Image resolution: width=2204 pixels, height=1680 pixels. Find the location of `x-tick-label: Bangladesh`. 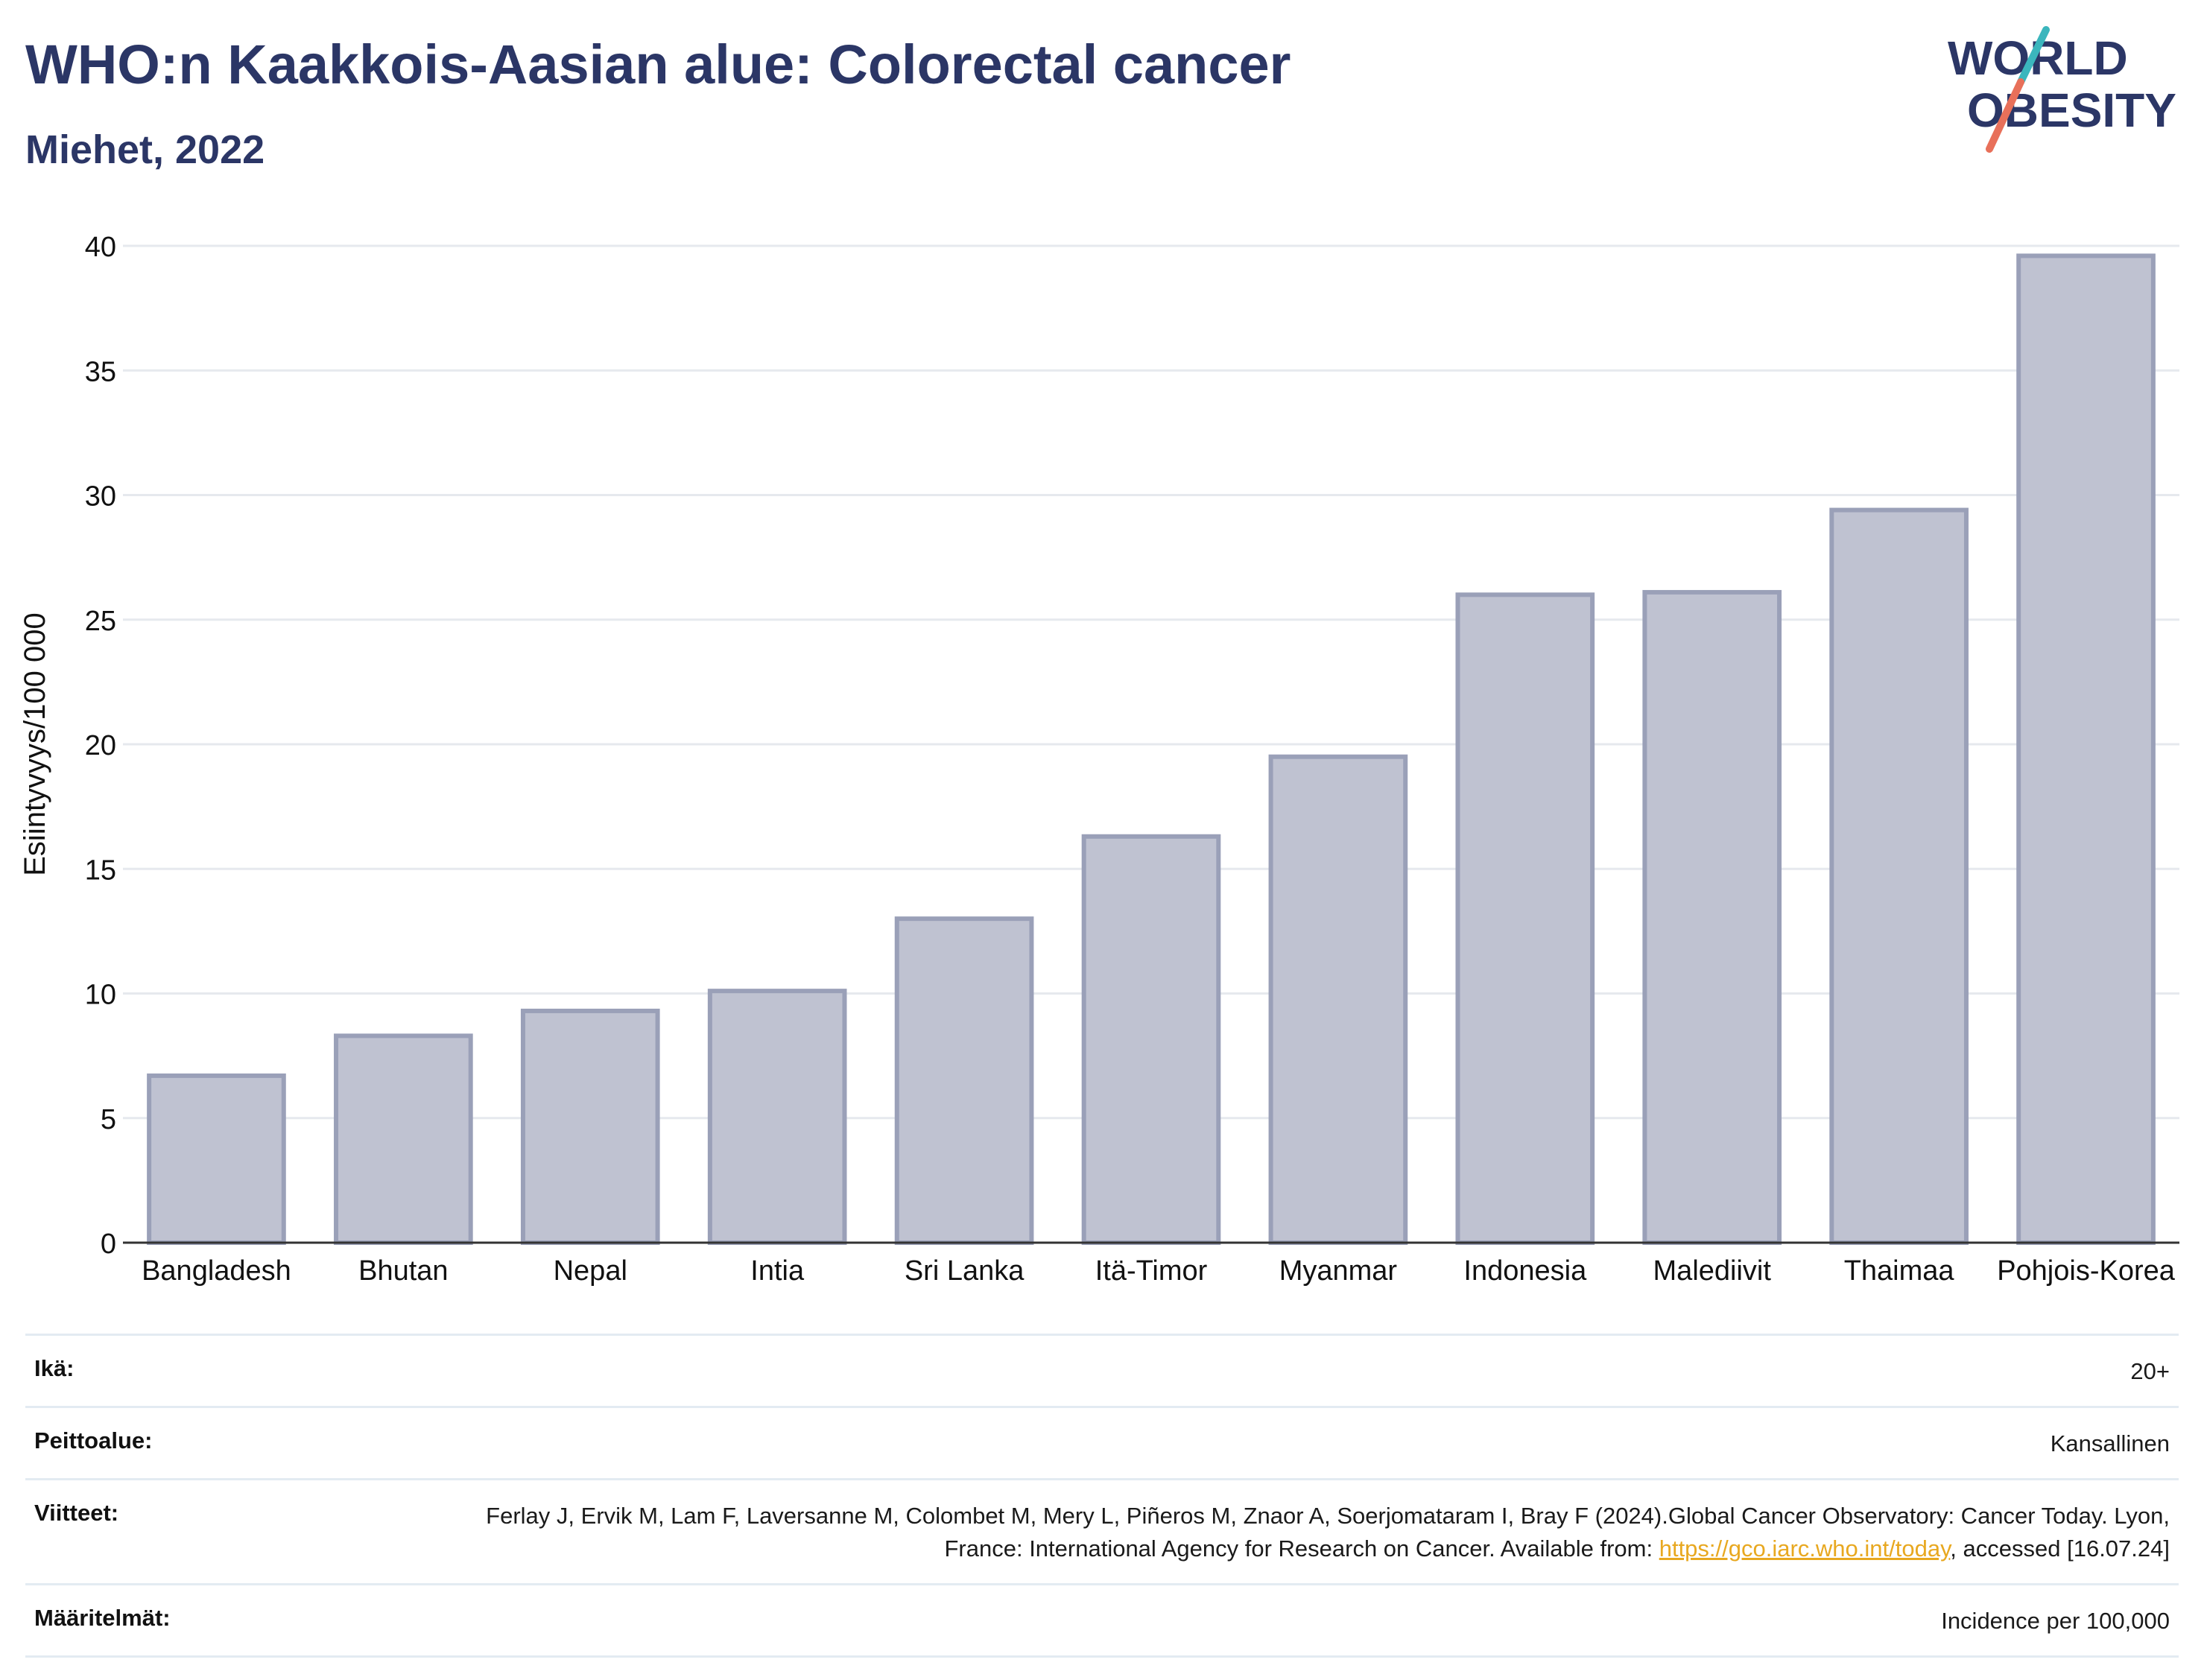

x-tick-label: Bangladesh is located at coordinates (216, 1271).